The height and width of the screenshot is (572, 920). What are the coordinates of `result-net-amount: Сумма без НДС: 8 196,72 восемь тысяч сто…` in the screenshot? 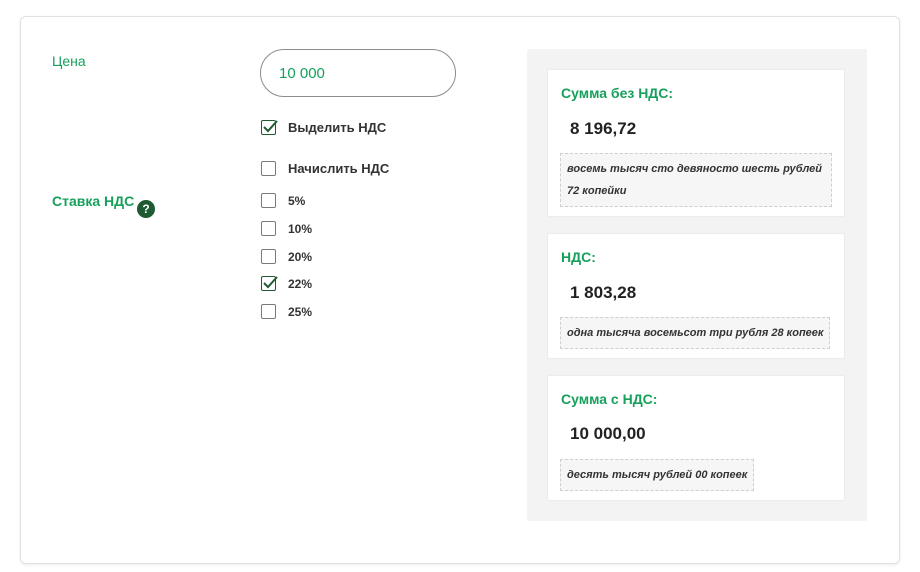 It's located at (696, 143).